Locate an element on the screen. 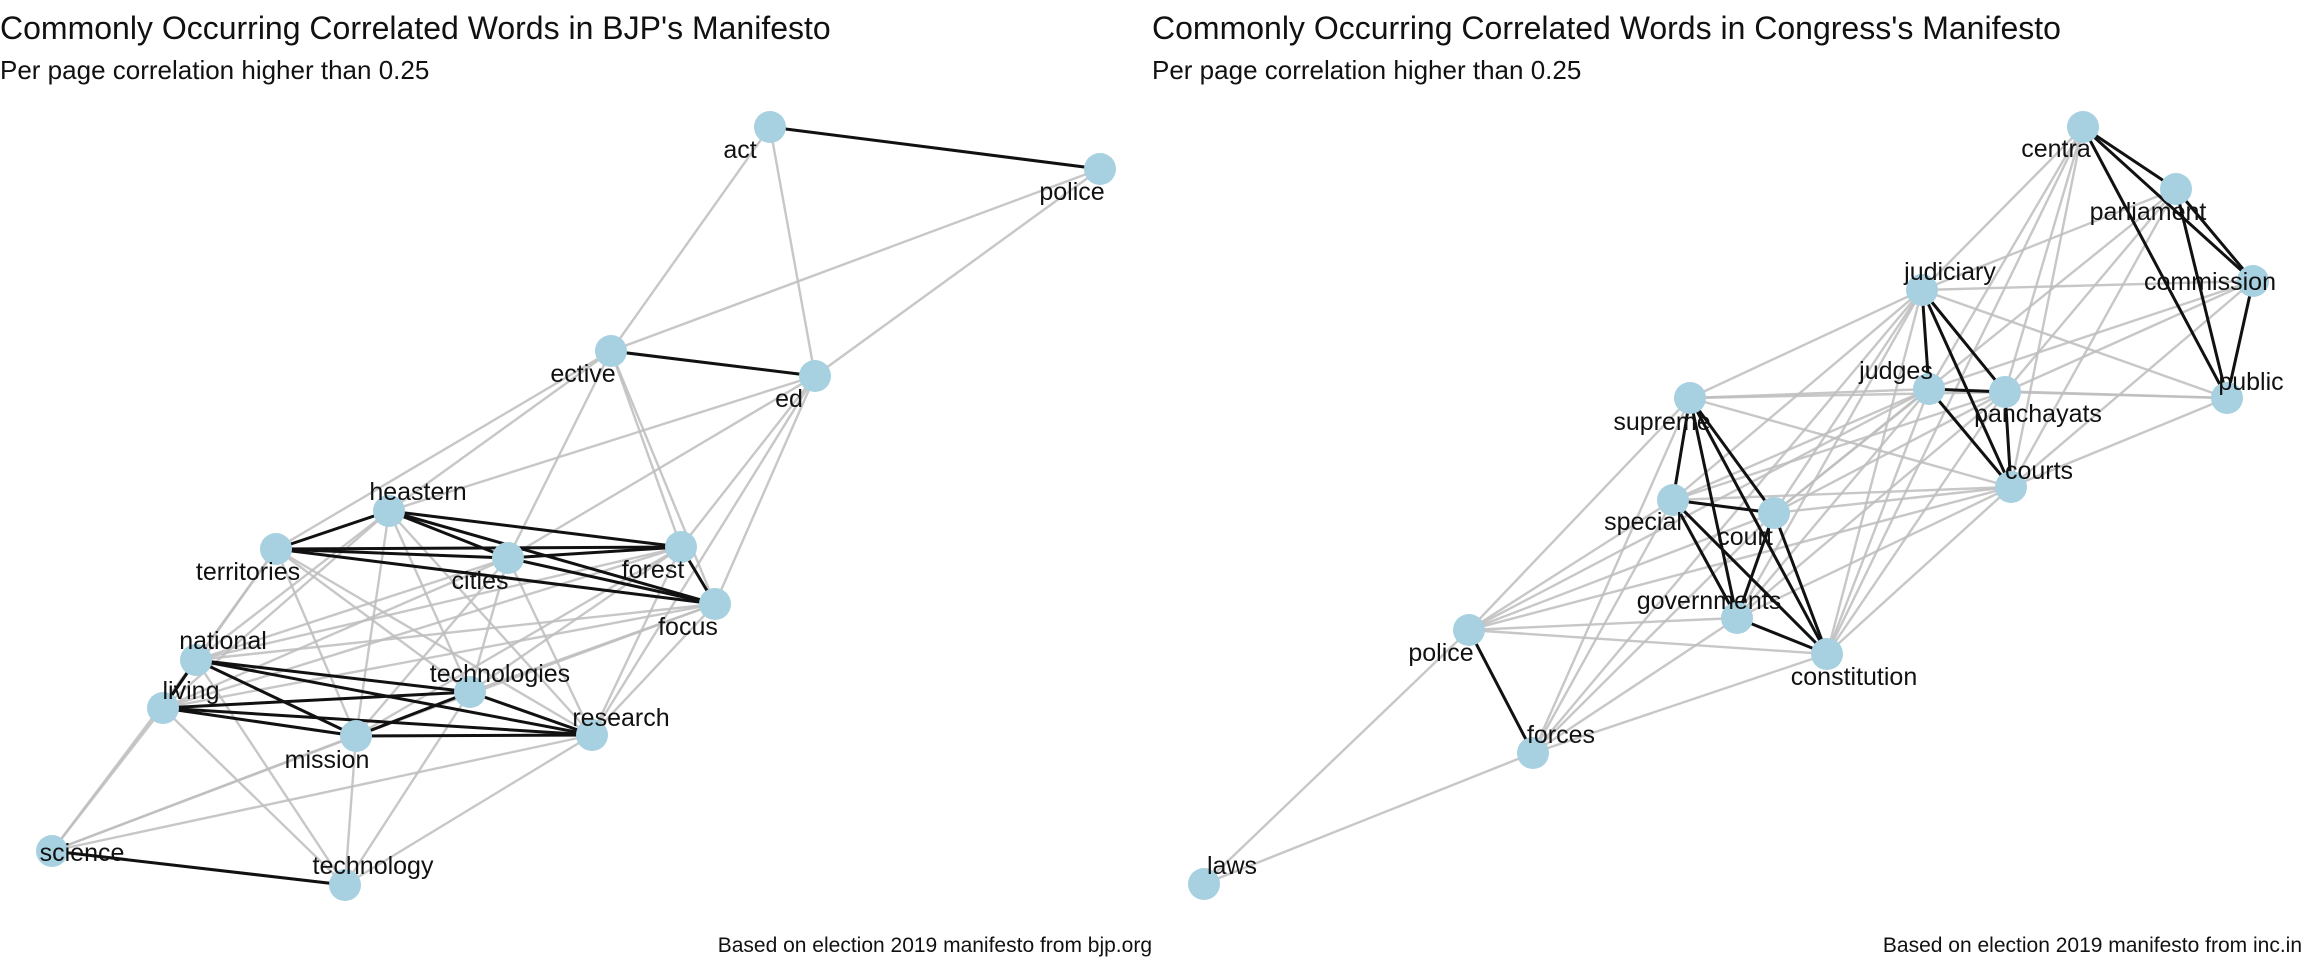 This screenshot has width=2304, height=960. bjp-subtitle: Per page correlation higher than 0.25 is located at coordinates (215, 70).